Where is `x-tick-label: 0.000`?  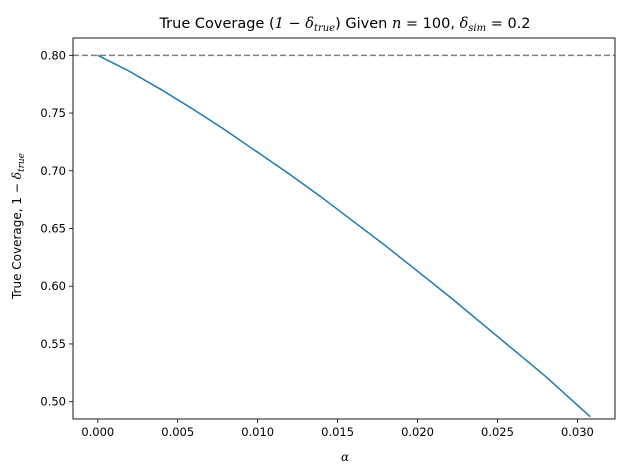
x-tick-label: 0.000 is located at coordinates (97, 432).